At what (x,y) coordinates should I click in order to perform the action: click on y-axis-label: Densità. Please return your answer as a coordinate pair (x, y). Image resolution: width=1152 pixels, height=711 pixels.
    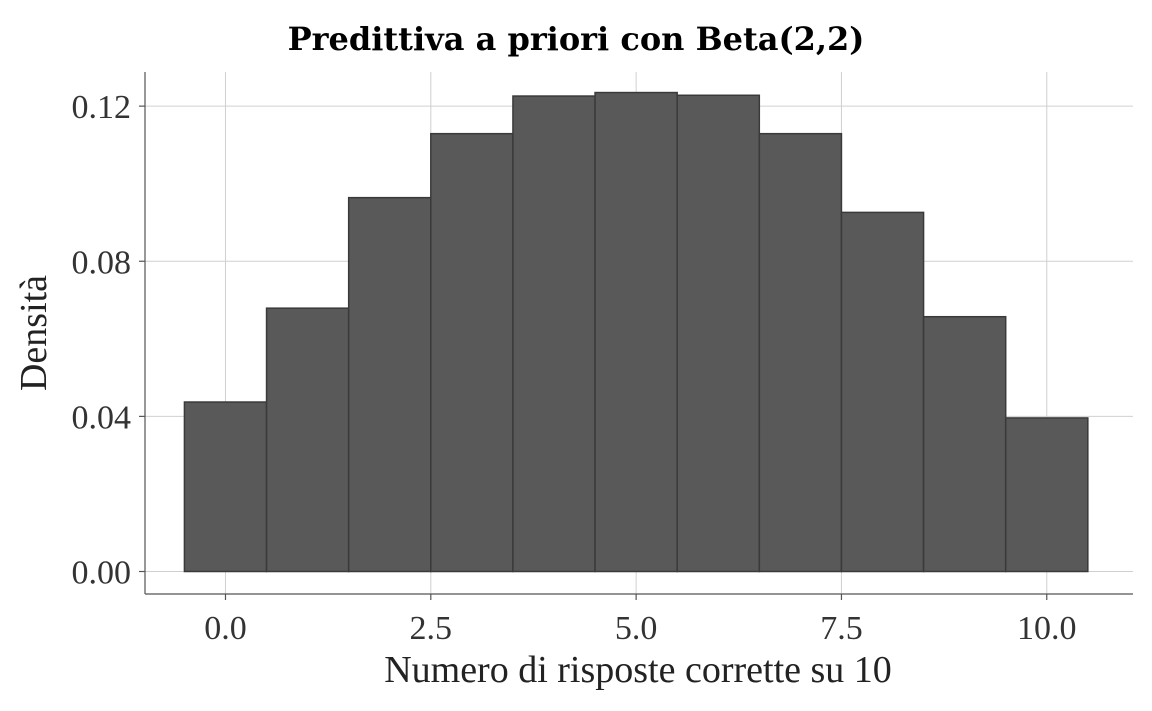
    Looking at the image, I should click on (34, 333).